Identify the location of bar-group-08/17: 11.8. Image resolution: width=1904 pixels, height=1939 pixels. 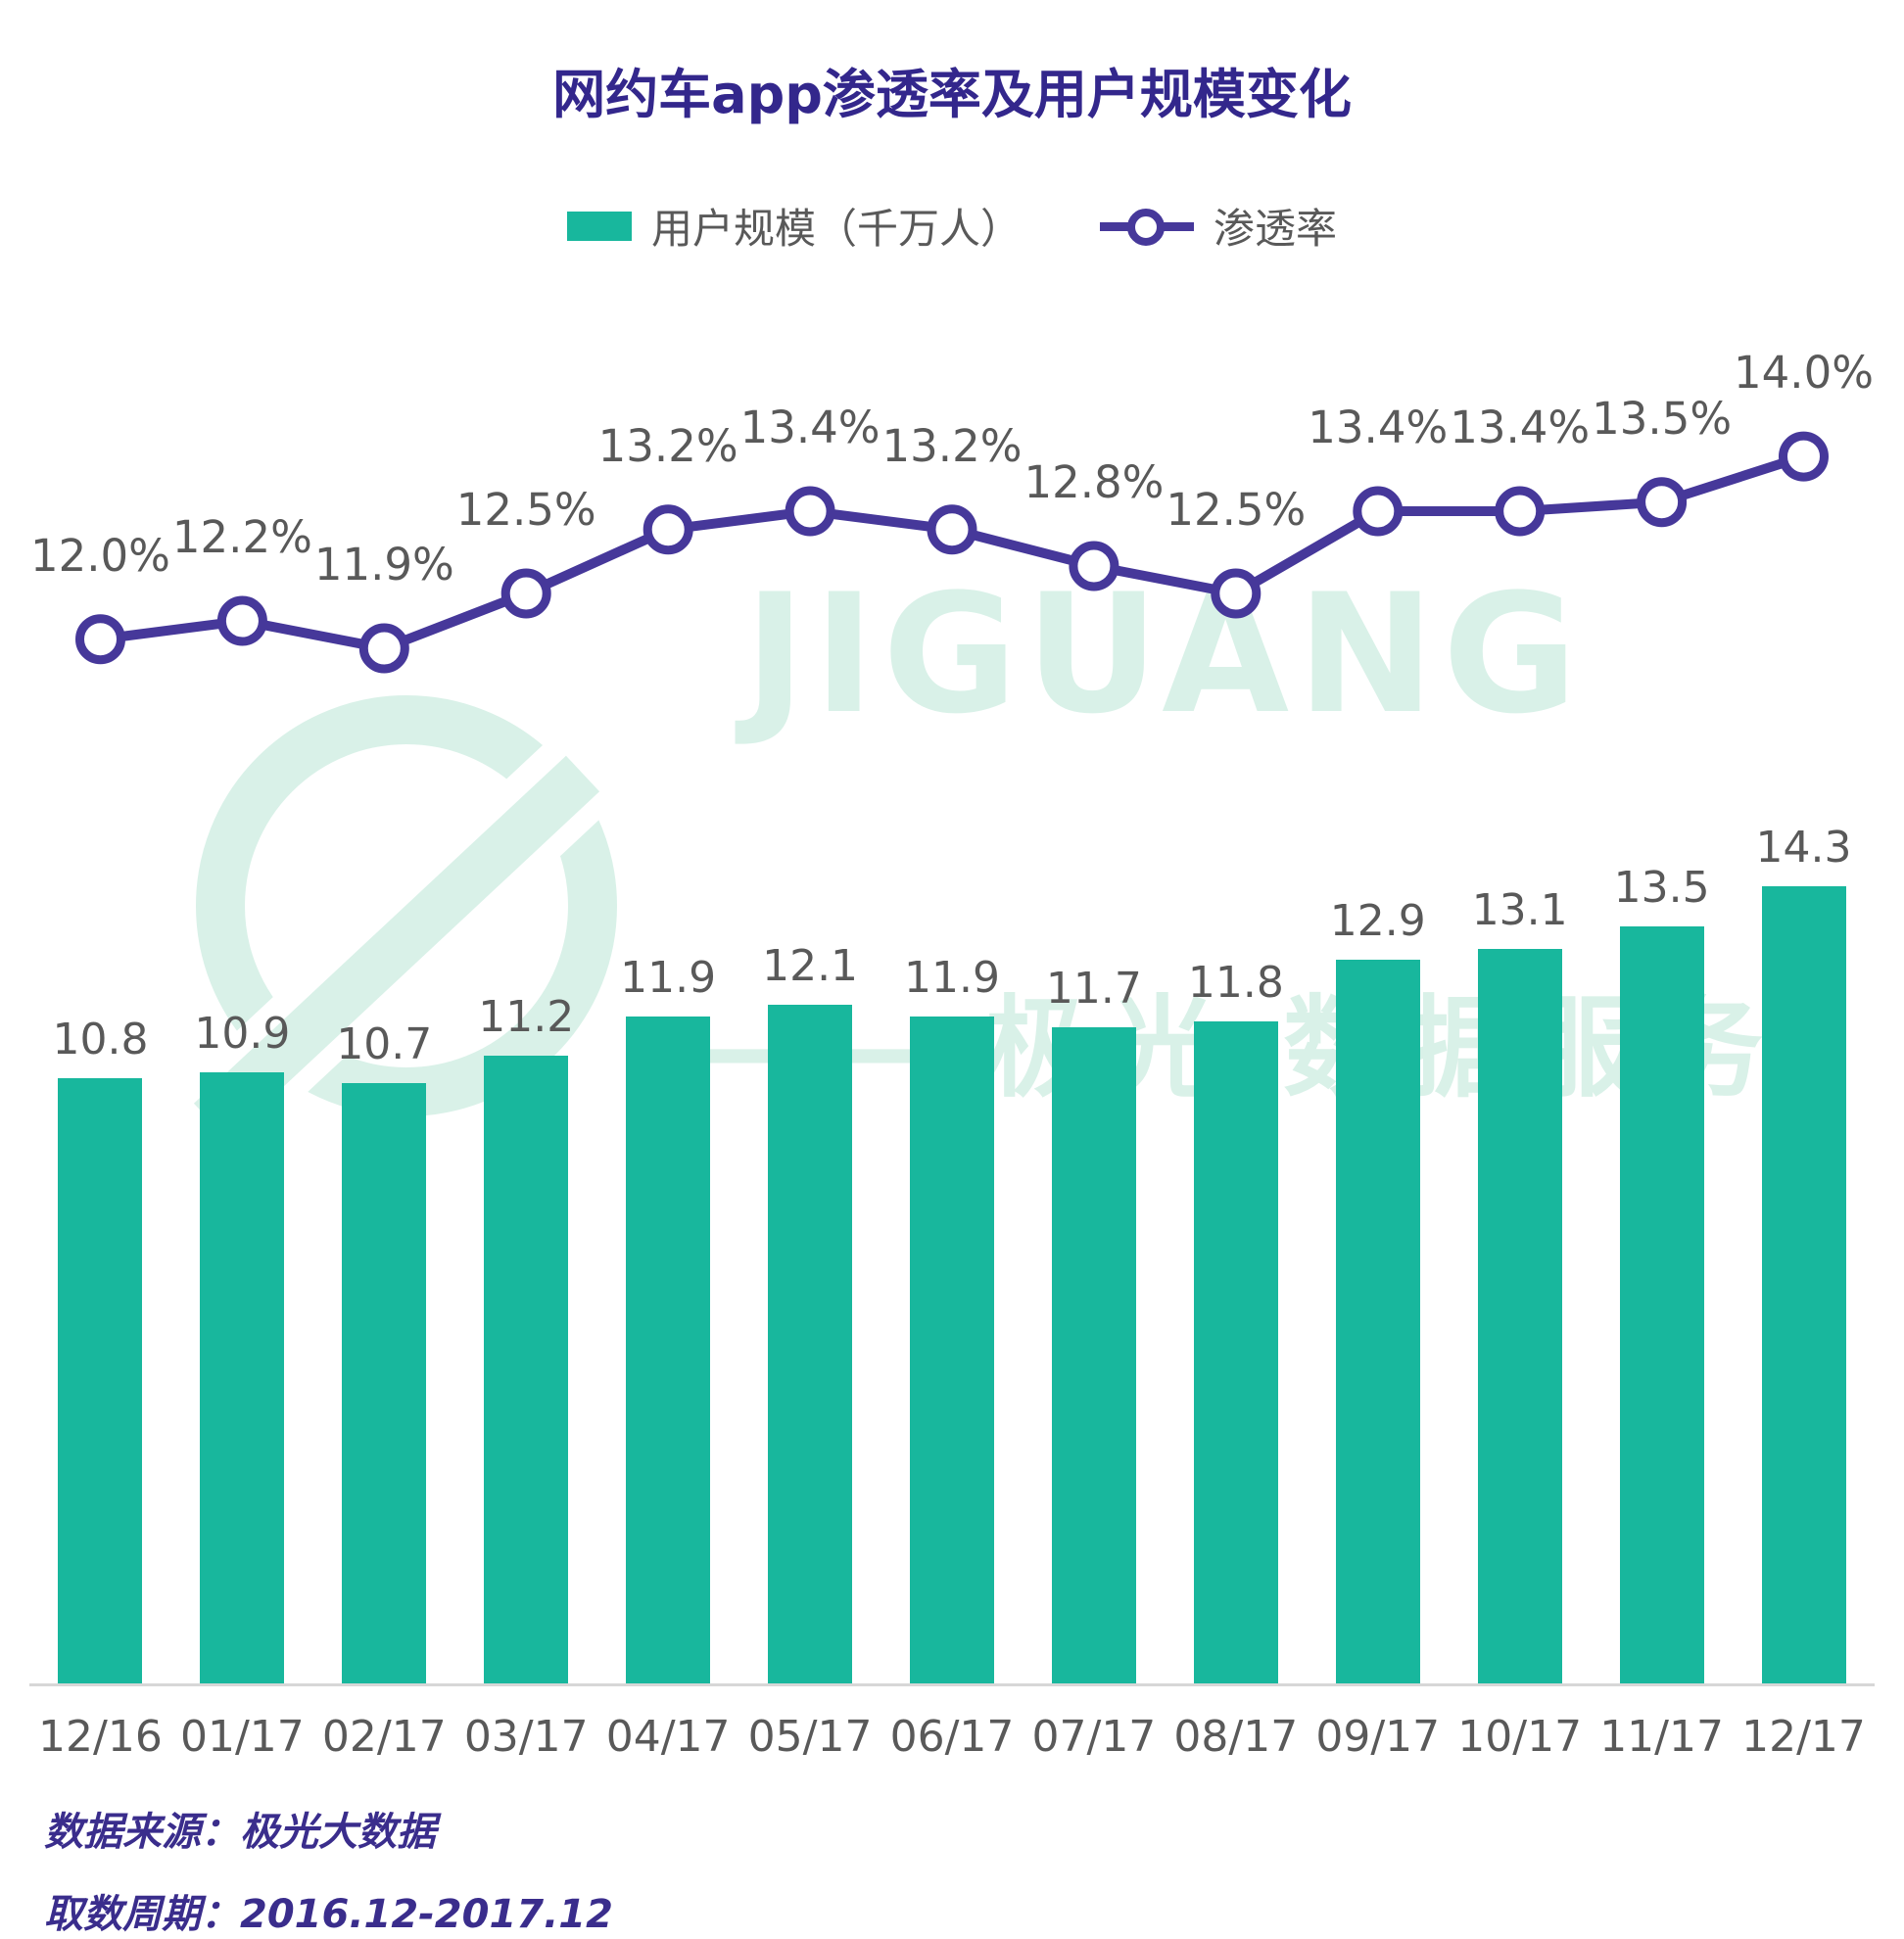
(1236, 1253).